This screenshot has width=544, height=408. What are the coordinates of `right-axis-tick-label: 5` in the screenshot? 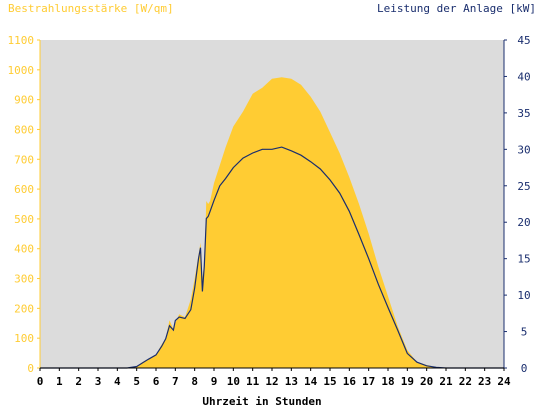 It's located at (524, 332).